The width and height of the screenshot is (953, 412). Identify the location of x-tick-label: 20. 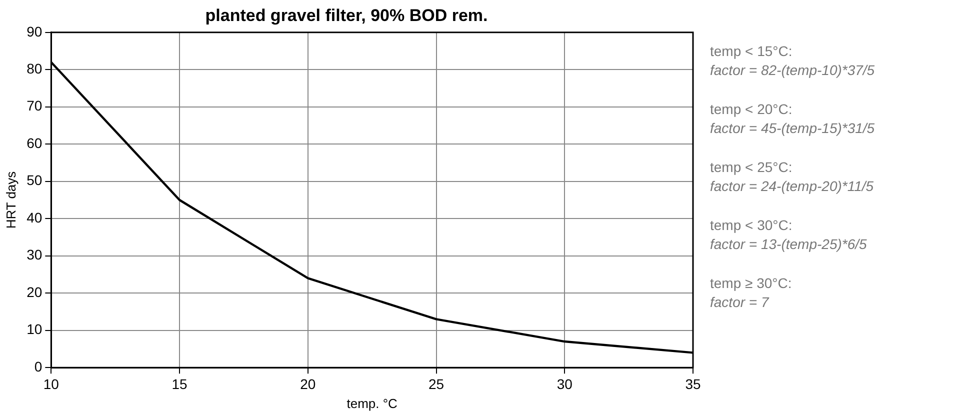
(308, 384).